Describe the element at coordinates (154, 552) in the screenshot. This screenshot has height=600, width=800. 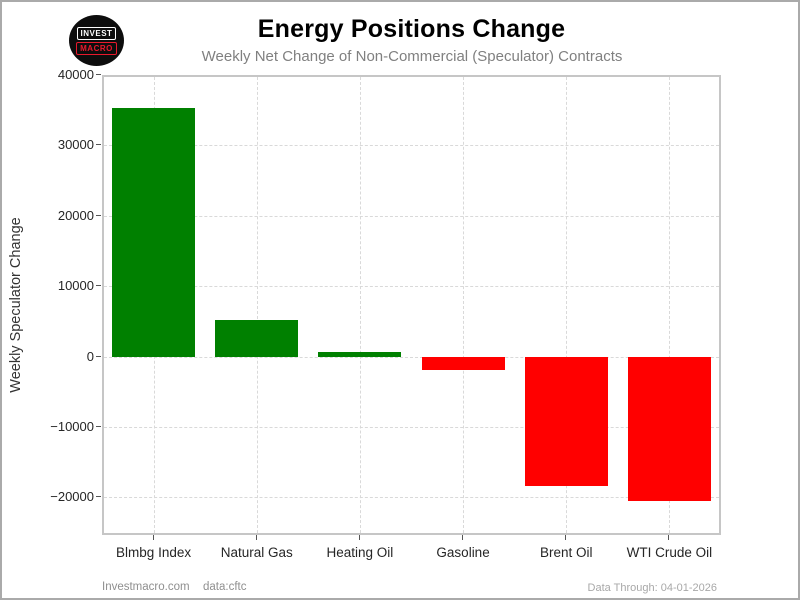
I see `x-category-label-blmbg-index: Blmbg Index` at that location.